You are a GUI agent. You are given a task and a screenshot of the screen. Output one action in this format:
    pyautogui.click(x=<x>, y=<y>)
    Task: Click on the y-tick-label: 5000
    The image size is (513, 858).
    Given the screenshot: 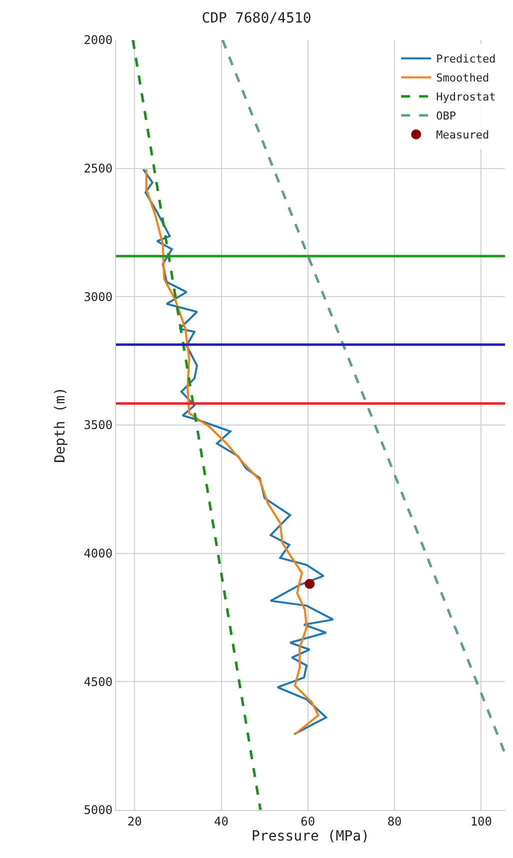 What is the action you would take?
    pyautogui.click(x=98, y=810)
    